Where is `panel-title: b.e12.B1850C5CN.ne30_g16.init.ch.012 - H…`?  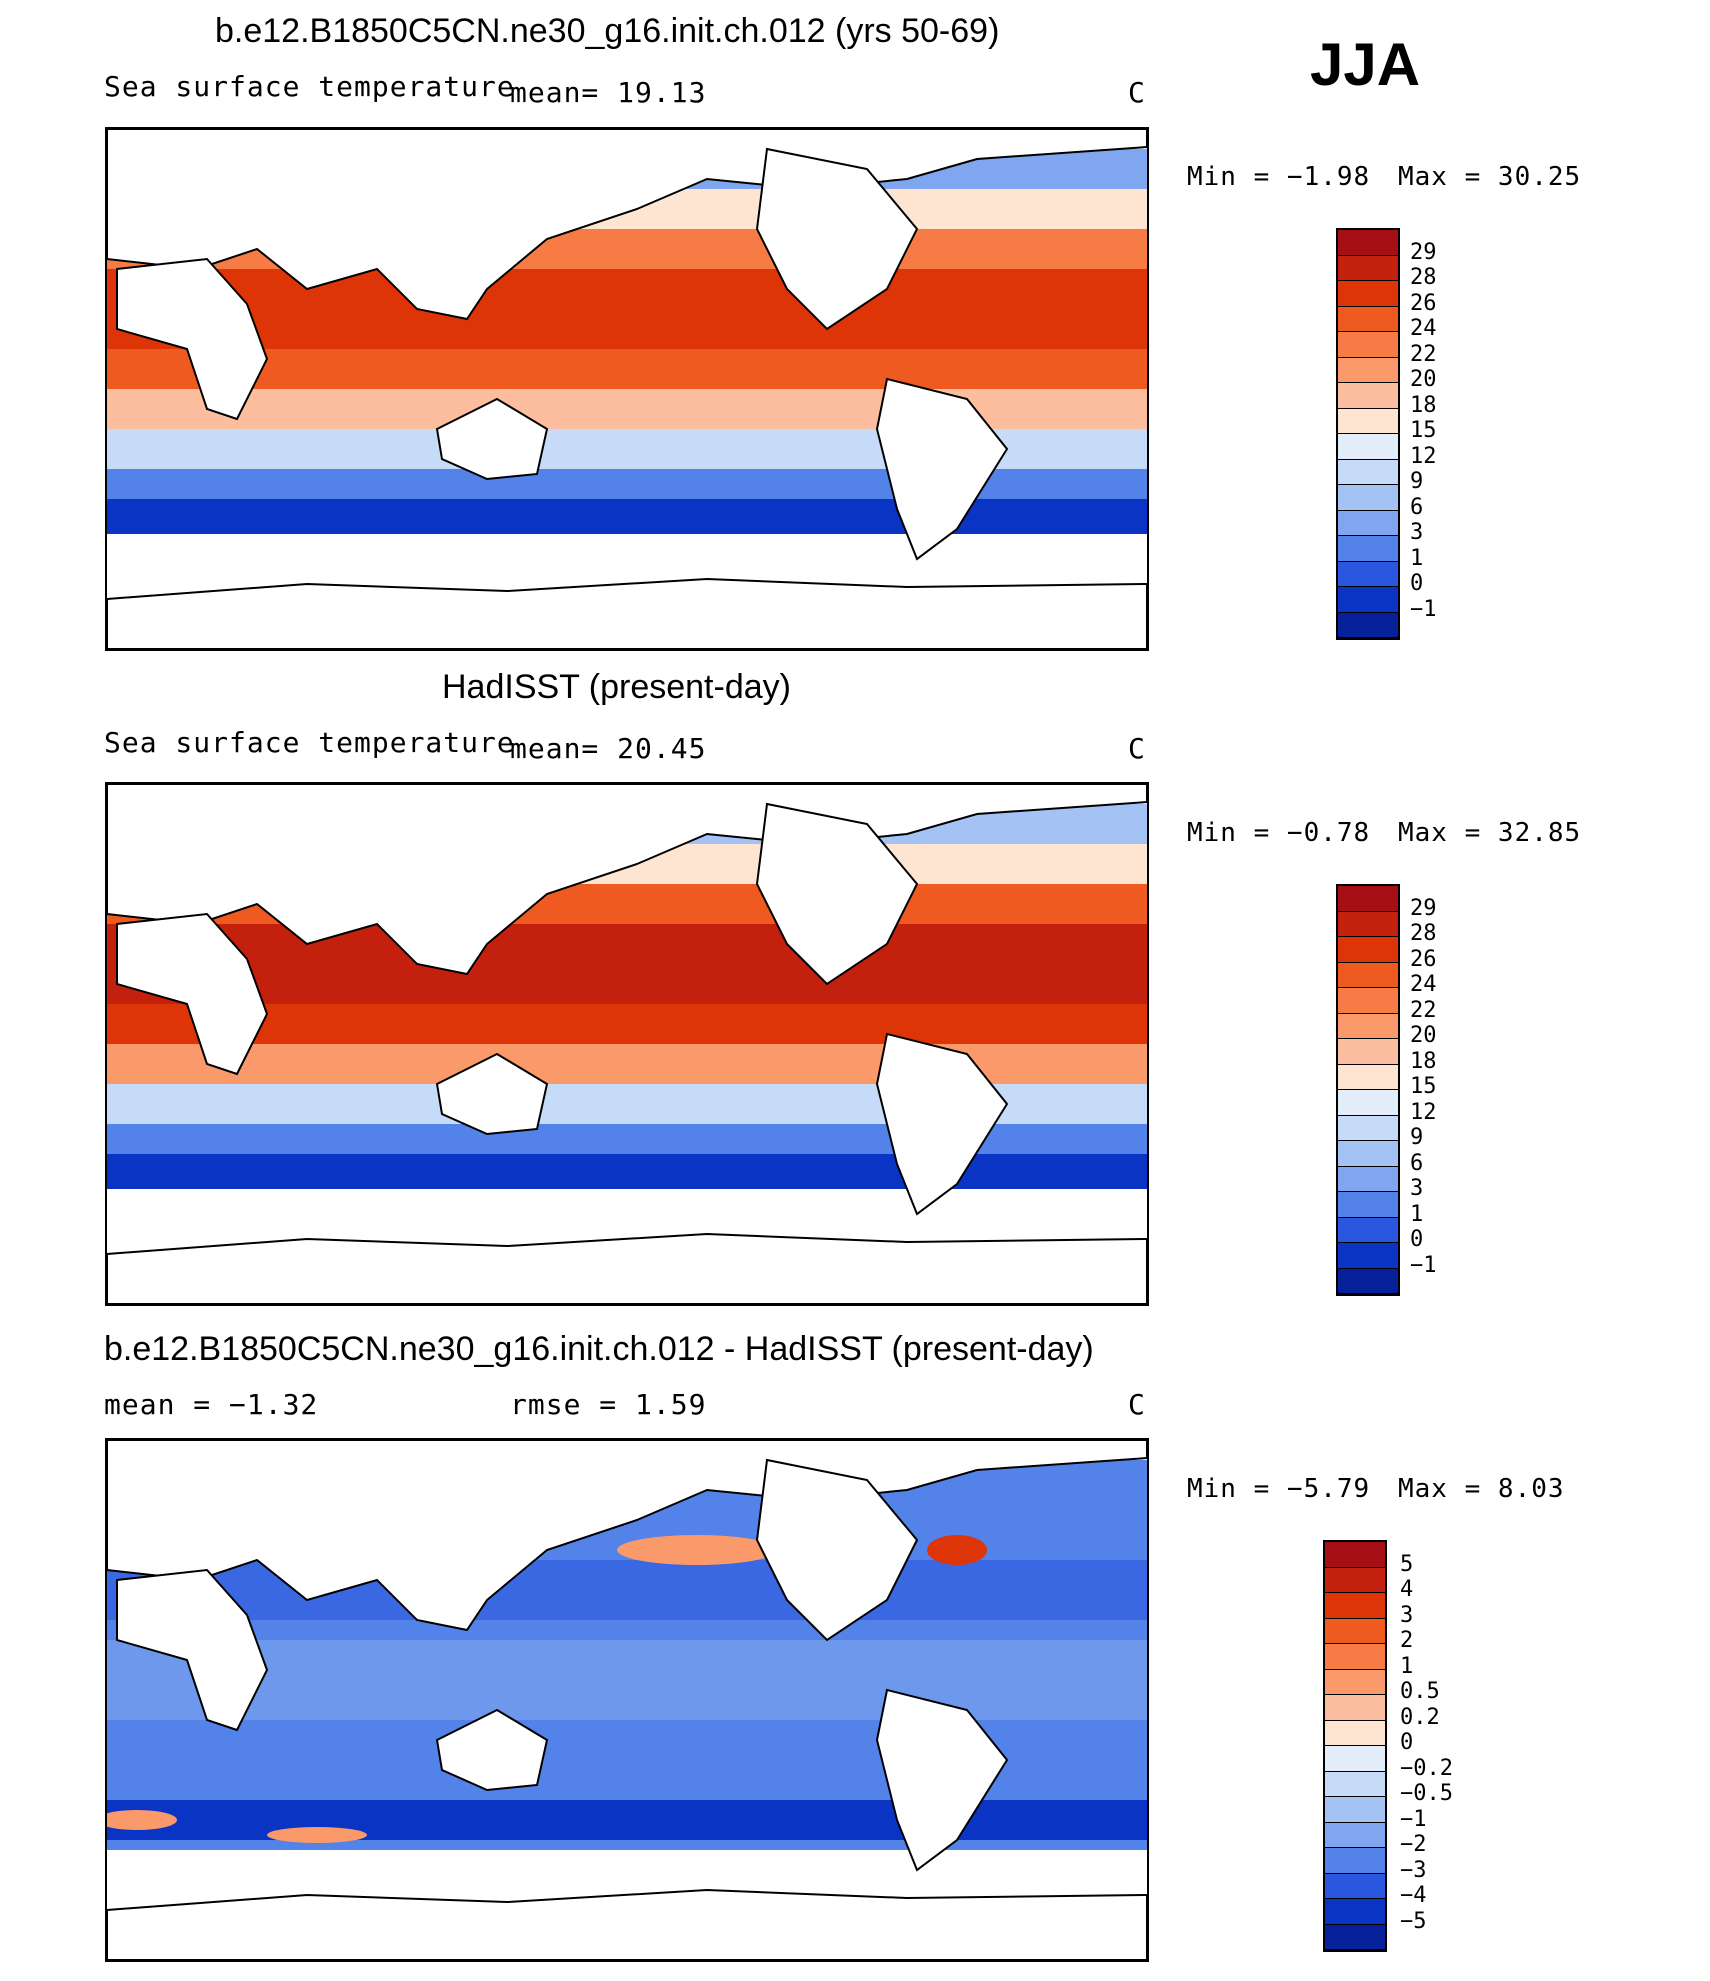 panel-title: b.e12.B1850C5CN.ne30_g16.init.ch.012 - H… is located at coordinates (599, 1349).